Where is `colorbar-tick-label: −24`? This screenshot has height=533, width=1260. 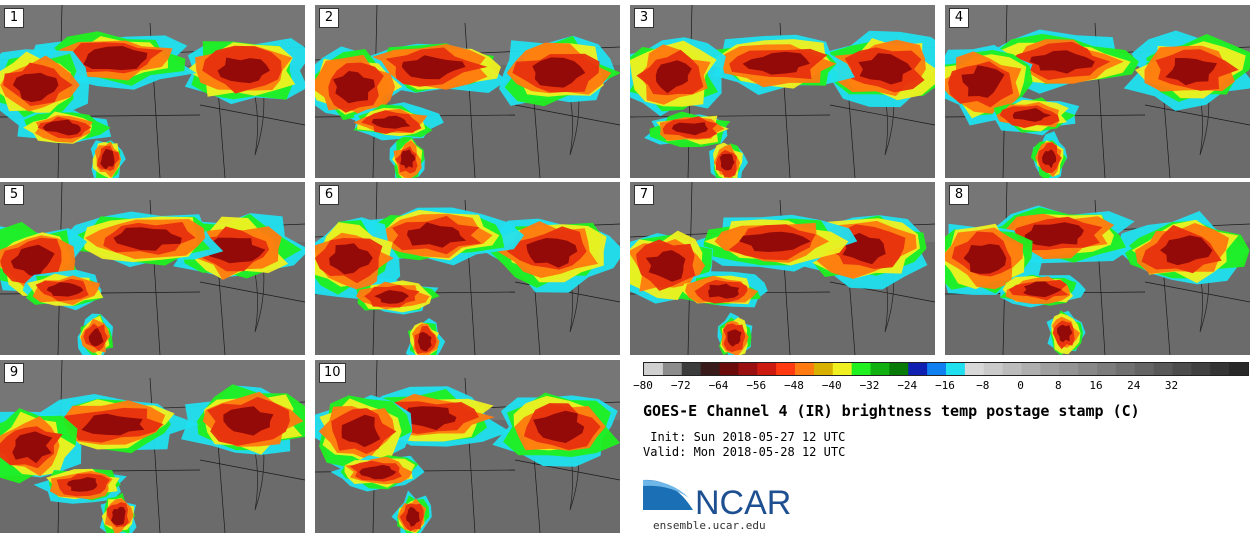 colorbar-tick-label: −24 is located at coordinates (907, 385).